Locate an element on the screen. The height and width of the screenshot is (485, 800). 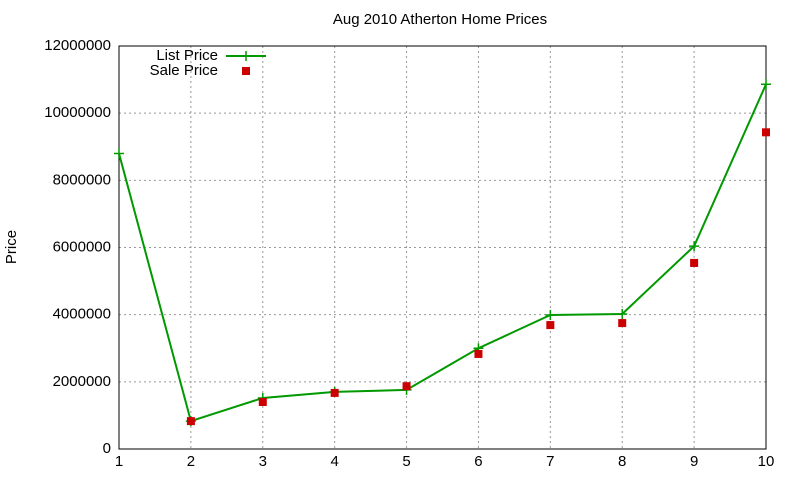
x-tick-label: 2 is located at coordinates (191, 461).